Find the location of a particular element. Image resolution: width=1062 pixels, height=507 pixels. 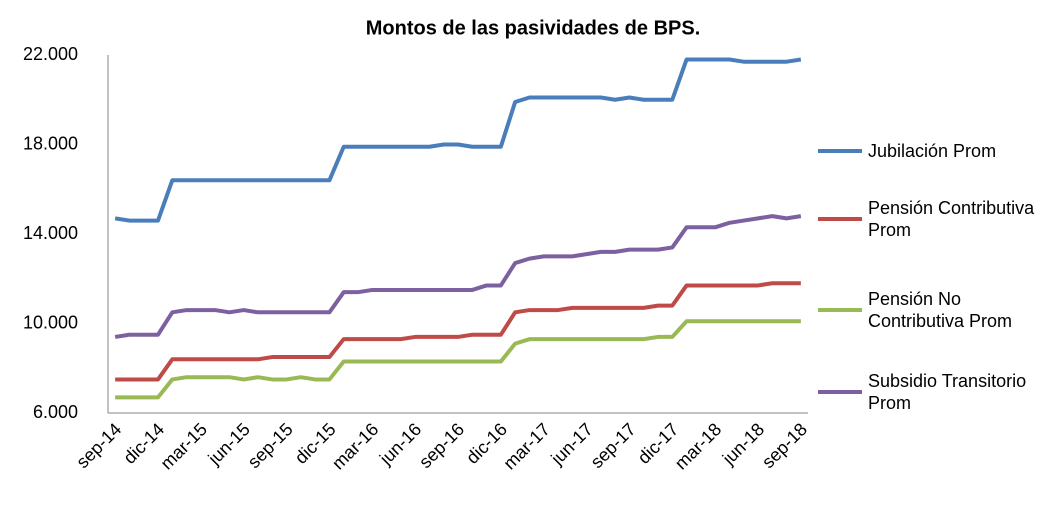

legend-item: Jubilación Prom is located at coordinates (928, 151).